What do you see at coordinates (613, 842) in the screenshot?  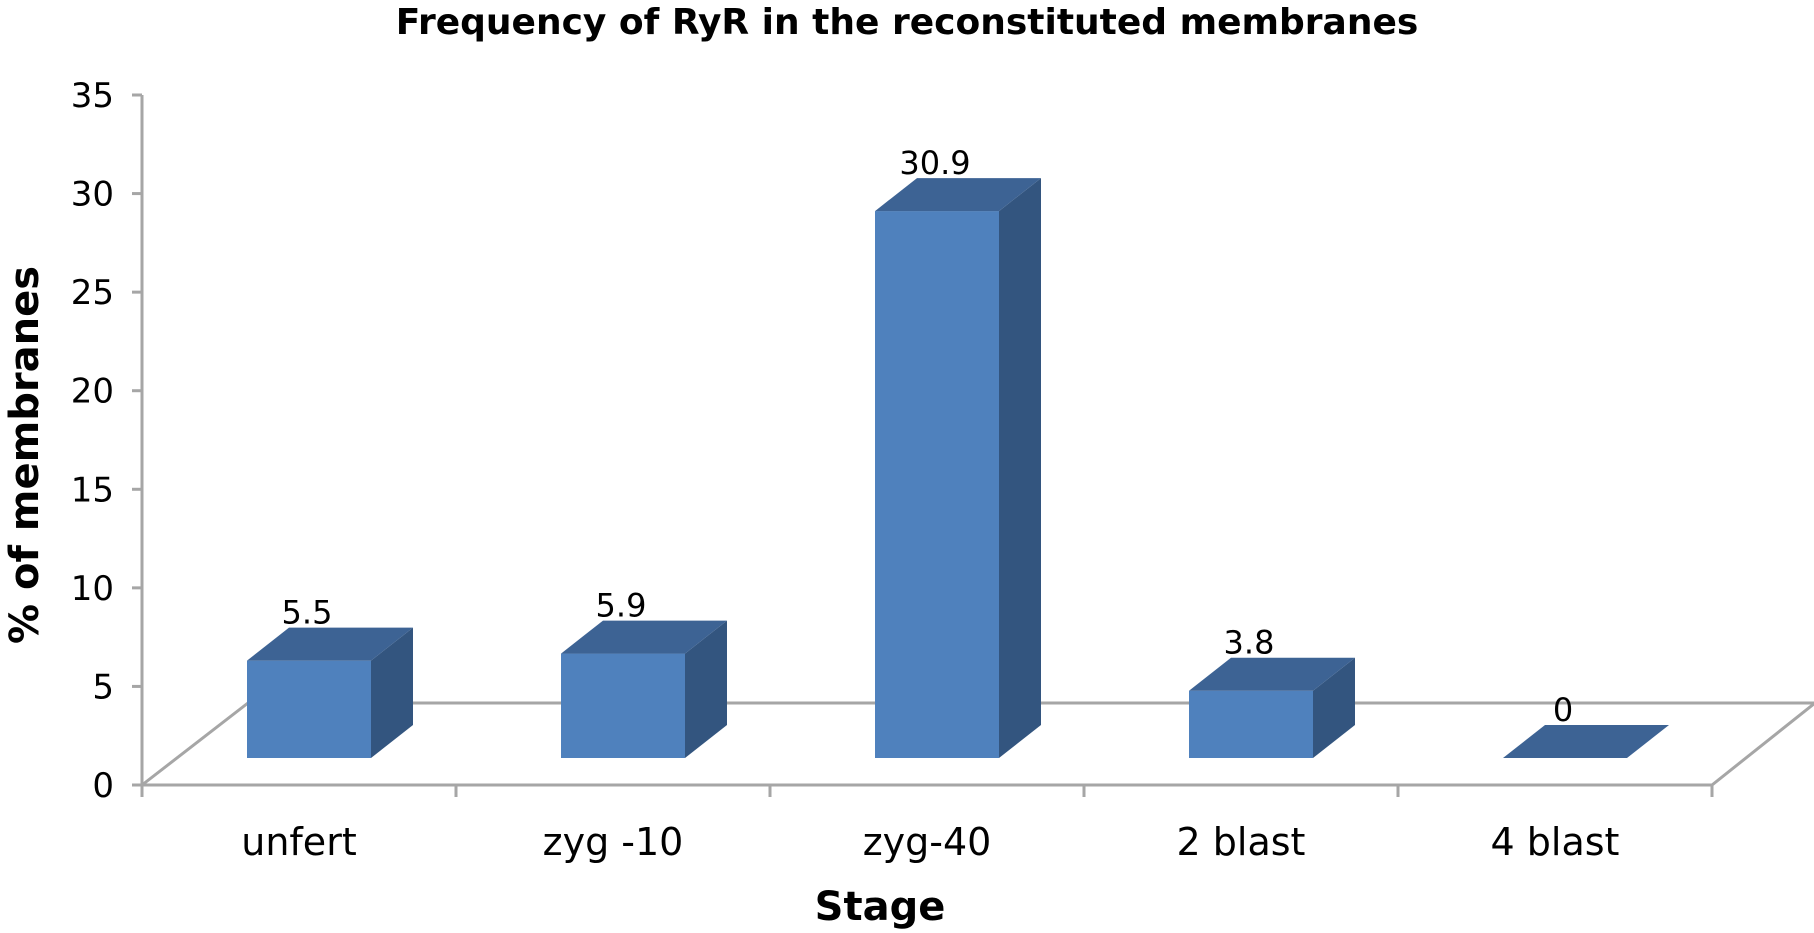 I see `x-tick-label: zyg -10` at bounding box center [613, 842].